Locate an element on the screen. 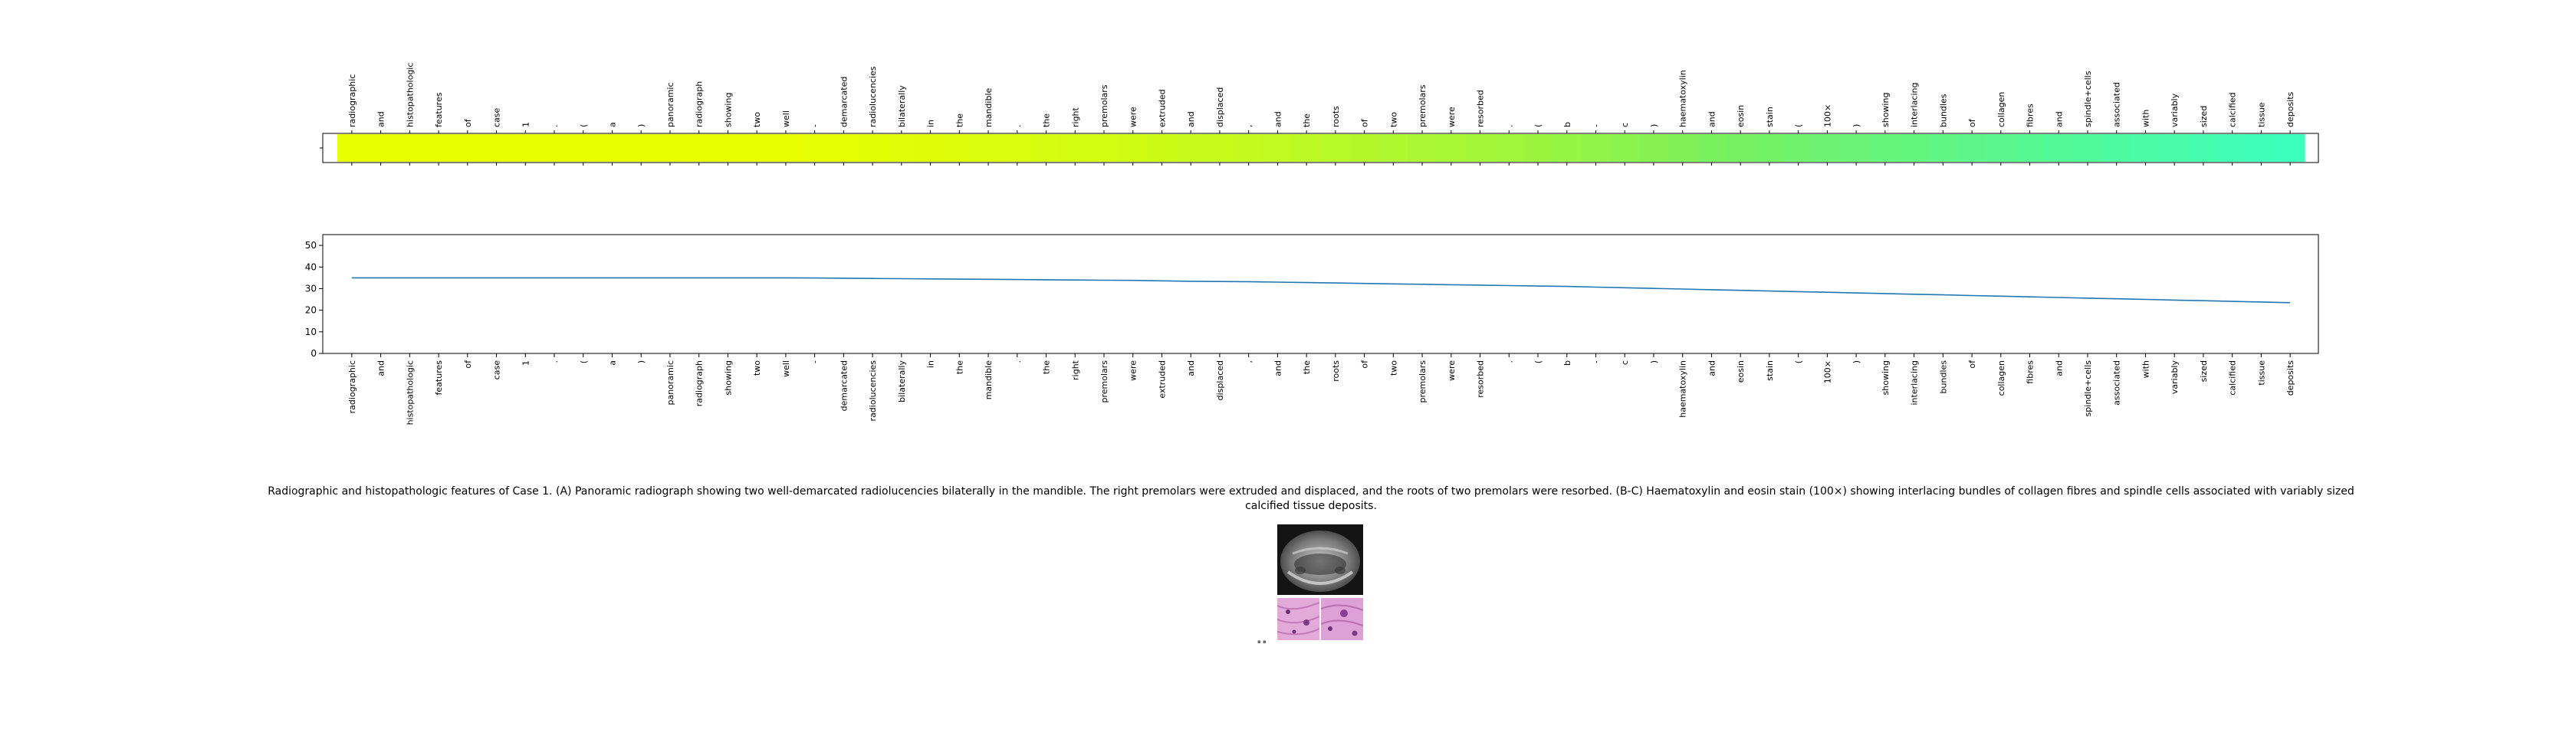 The image size is (2576, 736). series-line is located at coordinates (1321, 290).